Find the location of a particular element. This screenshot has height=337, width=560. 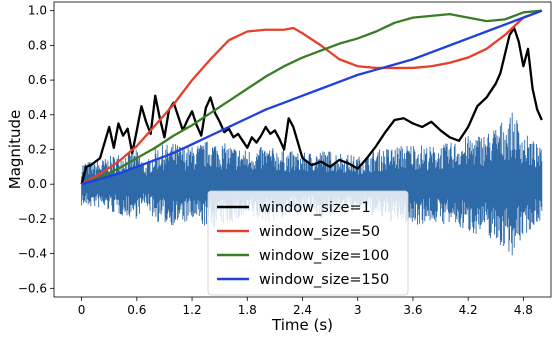

y-tick-label: 1.0 is located at coordinates (37, 11).